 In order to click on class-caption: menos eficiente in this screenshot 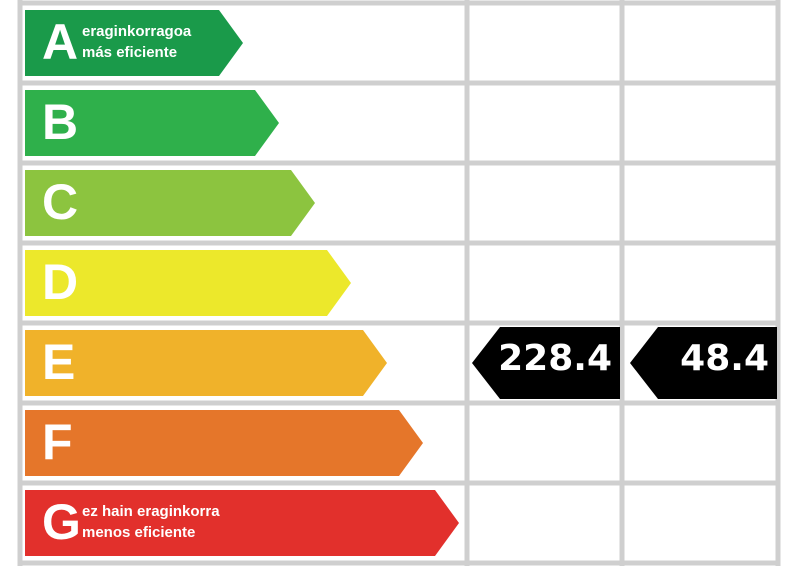, I will do `click(138, 532)`.